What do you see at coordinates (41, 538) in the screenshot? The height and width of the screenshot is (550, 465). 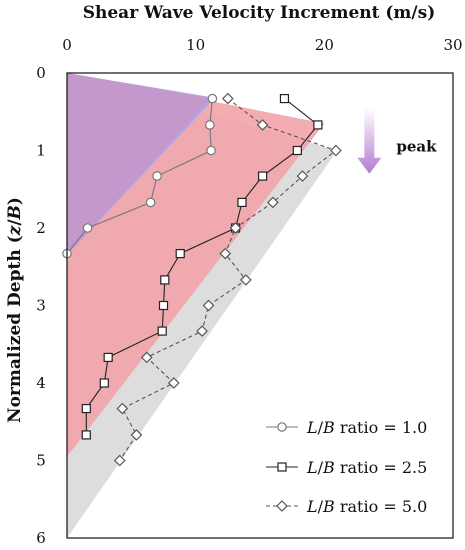 I see `y-tick-label: 6` at bounding box center [41, 538].